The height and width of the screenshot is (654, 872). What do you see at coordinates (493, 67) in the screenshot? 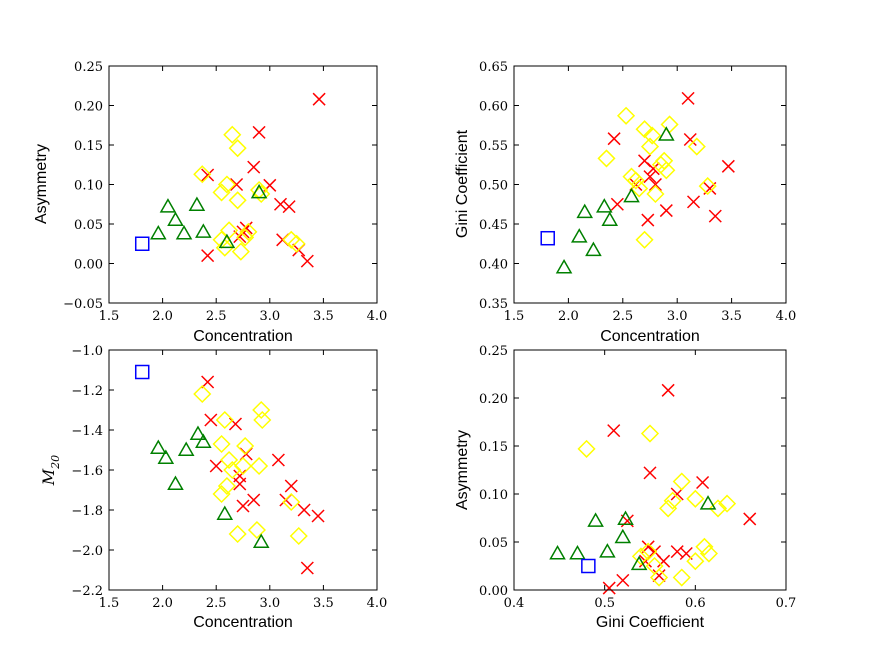
I see `y-tick-label: 0.65` at bounding box center [493, 67].